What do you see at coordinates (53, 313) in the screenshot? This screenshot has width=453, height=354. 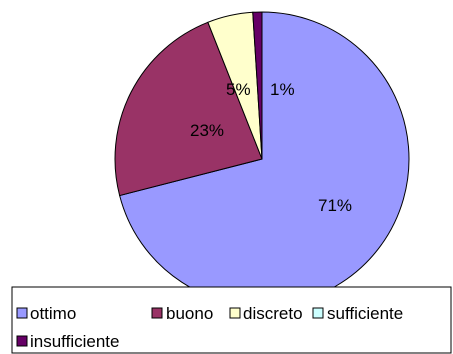 I see `legend-label-ottimo: ottimo` at bounding box center [53, 313].